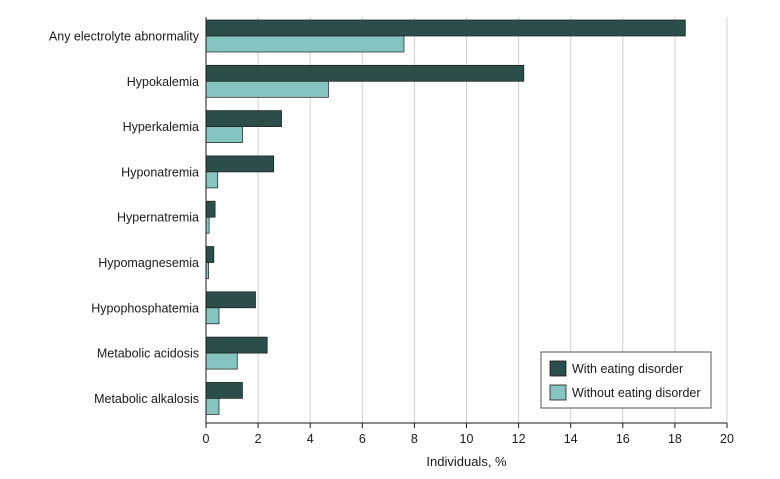  Describe the element at coordinates (267, 89) in the screenshot. I see `bar-hypokalemia-without-eating-disorder` at that location.